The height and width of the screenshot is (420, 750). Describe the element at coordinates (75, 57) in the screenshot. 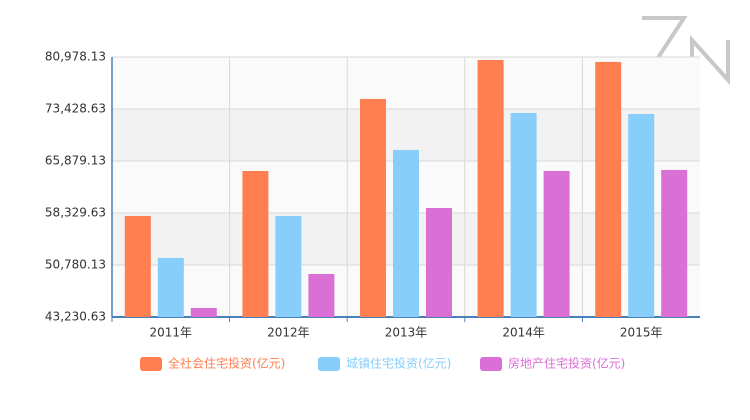

I see `y-tick-label: 80,978.13` at that location.